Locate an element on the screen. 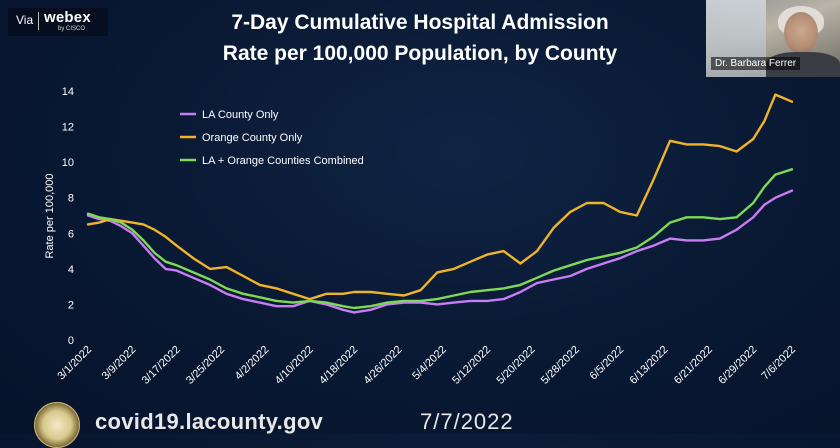 This screenshot has width=840, height=448. webex-logo-subtext: by CISCO is located at coordinates (72, 29).